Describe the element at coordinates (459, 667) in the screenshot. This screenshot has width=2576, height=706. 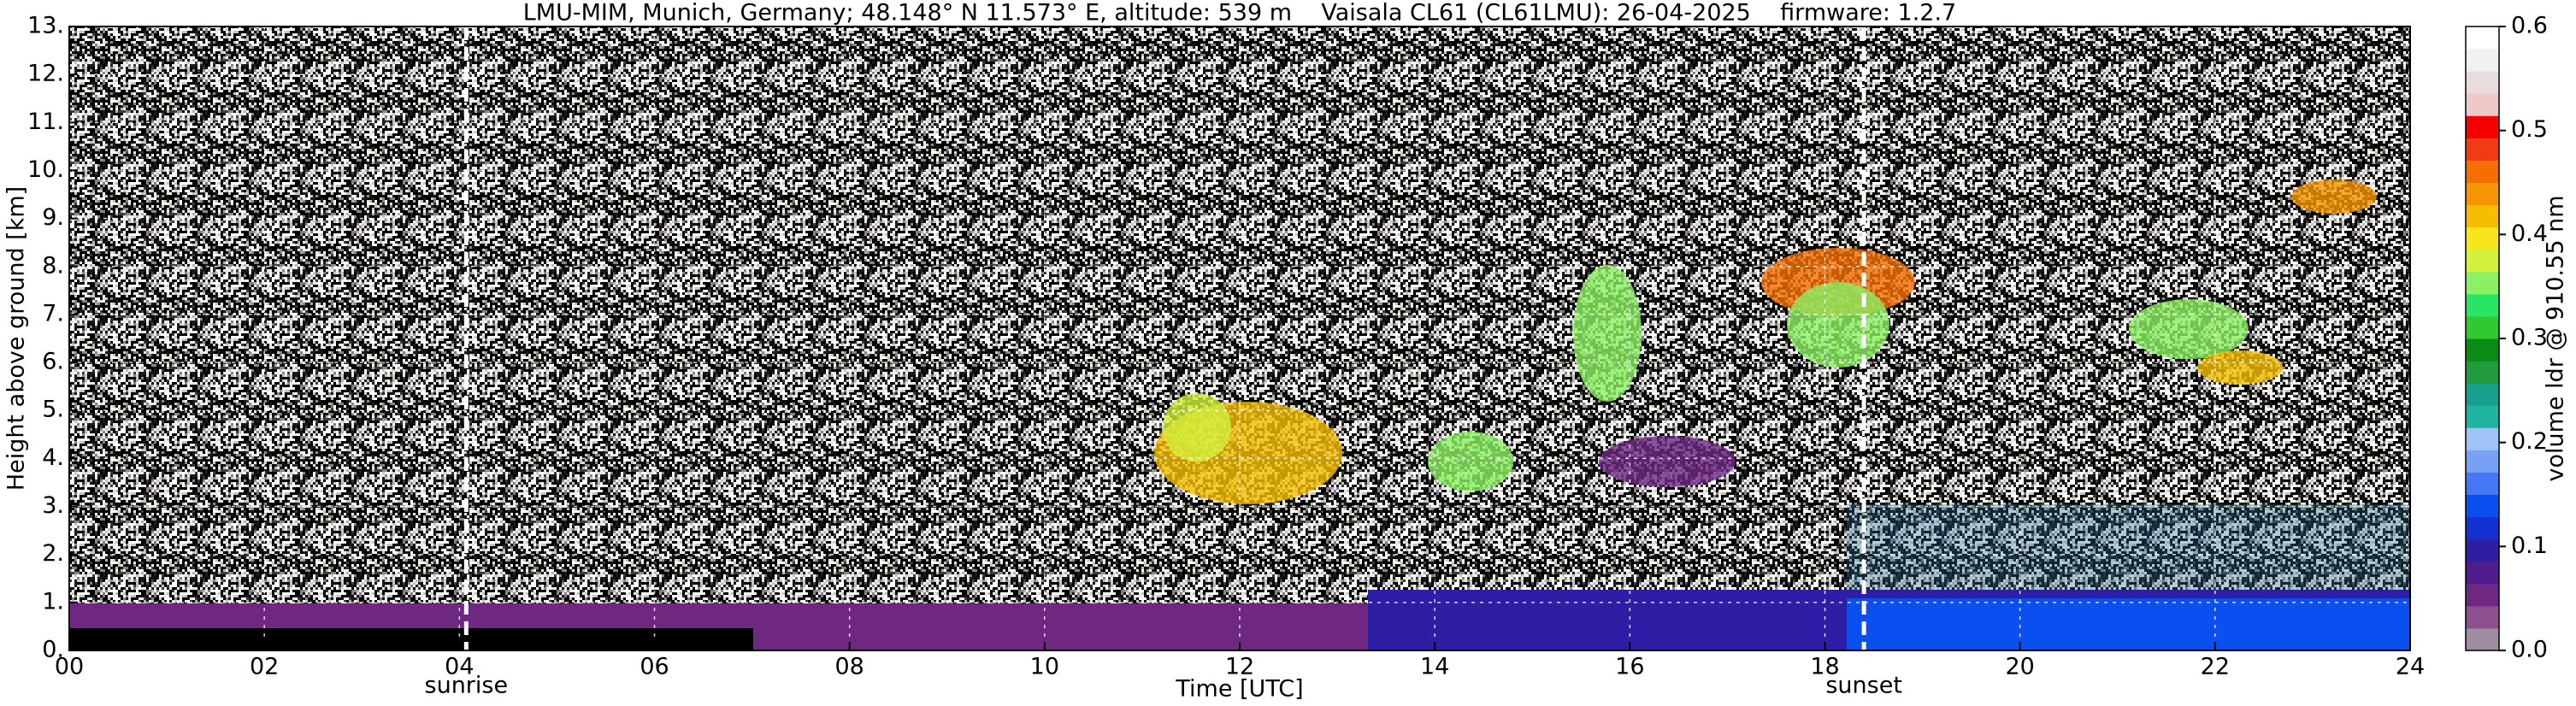
I see `x-tick-label: 04` at that location.